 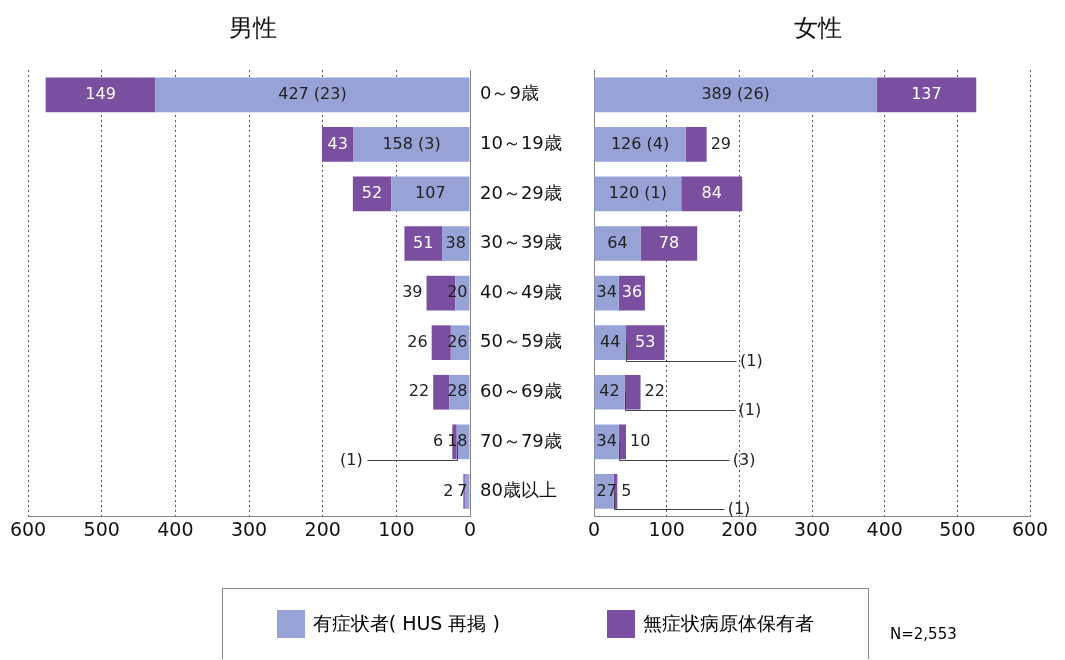 What do you see at coordinates (640, 143) in the screenshot?
I see `data-label: 126 (4)` at bounding box center [640, 143].